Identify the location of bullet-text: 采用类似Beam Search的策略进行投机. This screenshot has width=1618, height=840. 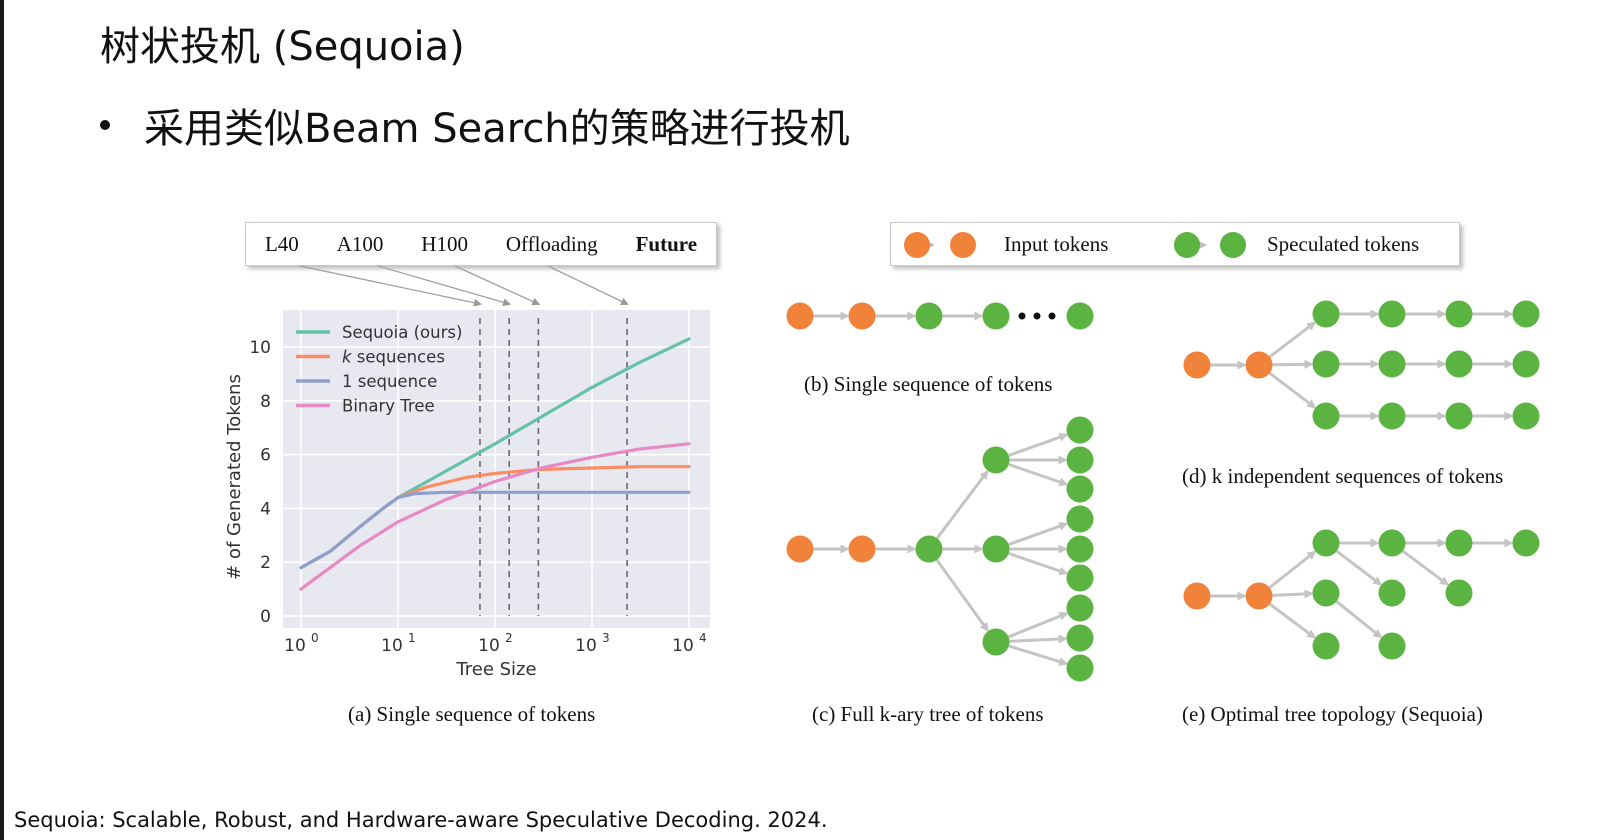
(497, 129).